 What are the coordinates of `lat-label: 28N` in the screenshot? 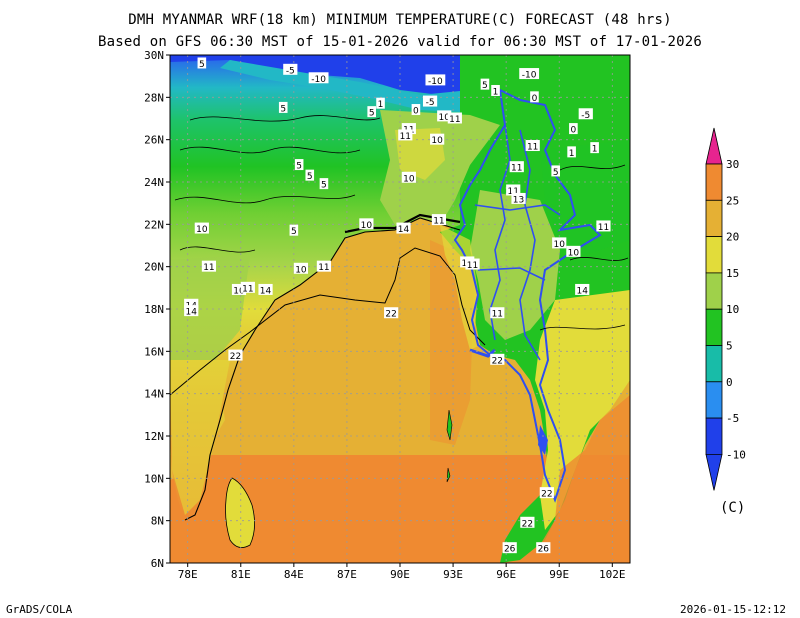 It's located at (154, 97).